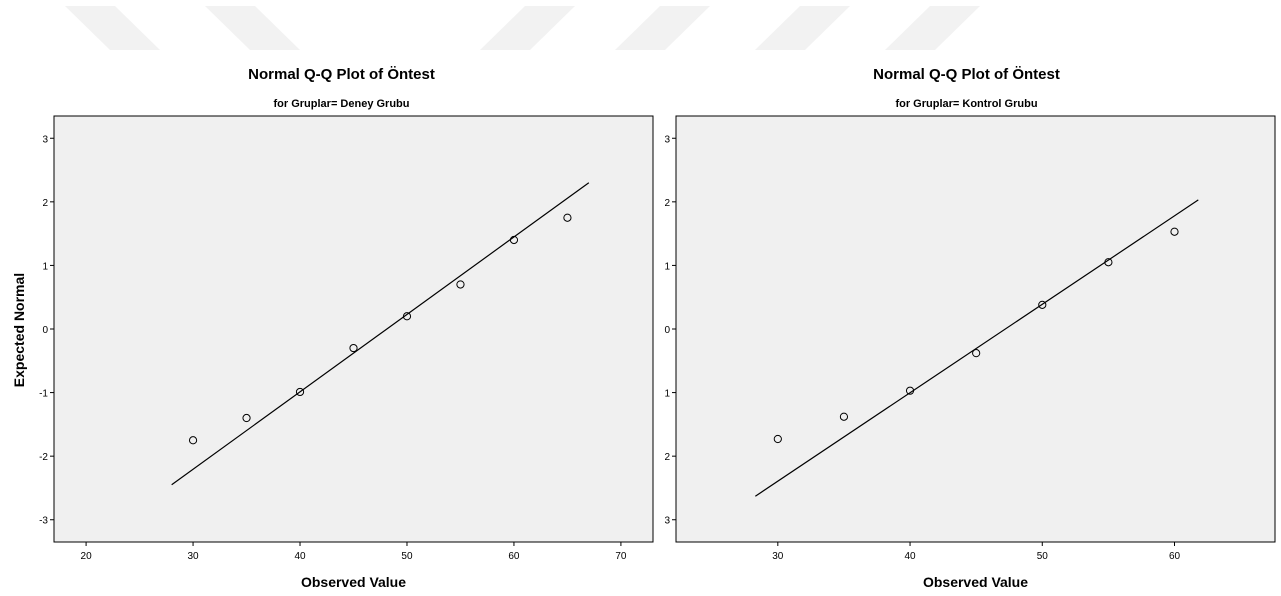 The image size is (1281, 596). What do you see at coordinates (522, 28) in the screenshot?
I see `watermark-stripes` at bounding box center [522, 28].